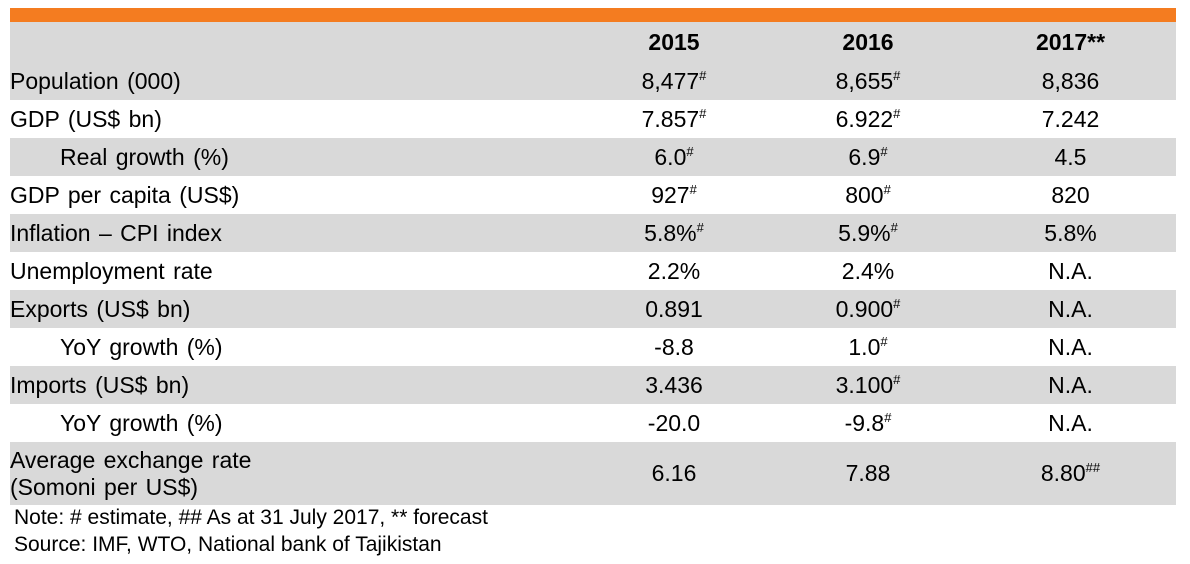 The height and width of the screenshot is (564, 1190). What do you see at coordinates (864, 422) in the screenshot?
I see `value-text: -9.8` at bounding box center [864, 422].